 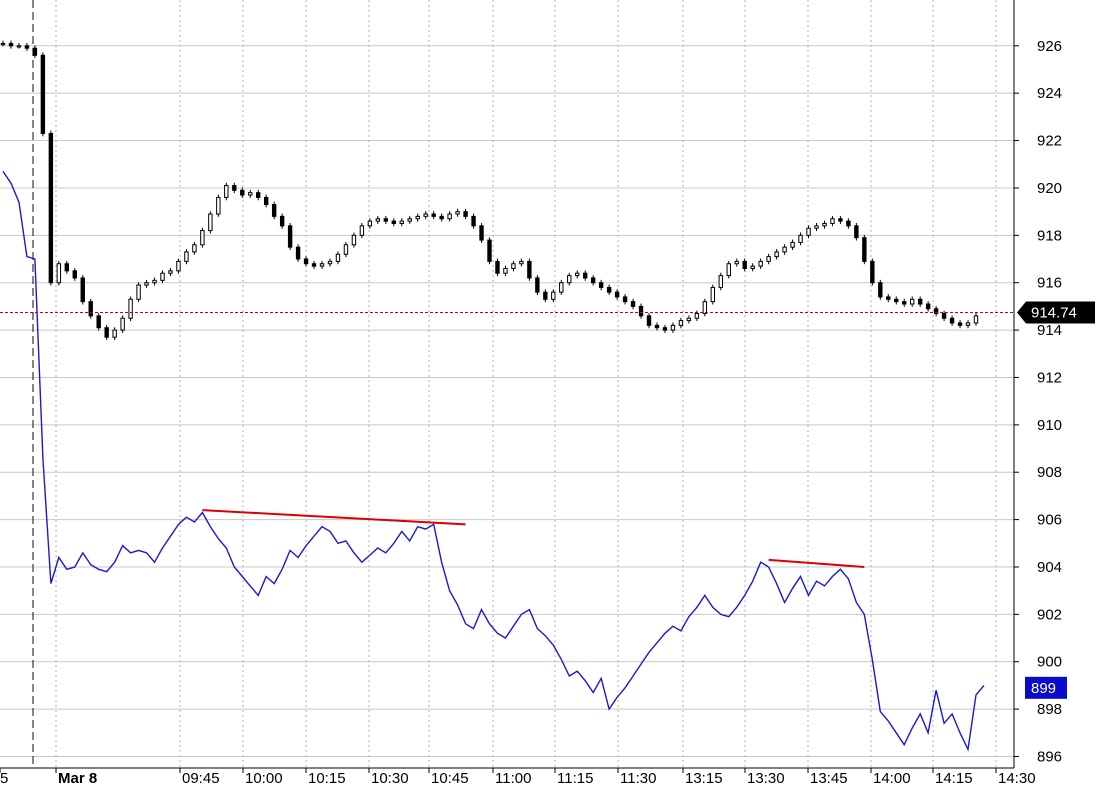 I want to click on x-tick-label: 14:00, so click(x=892, y=777).